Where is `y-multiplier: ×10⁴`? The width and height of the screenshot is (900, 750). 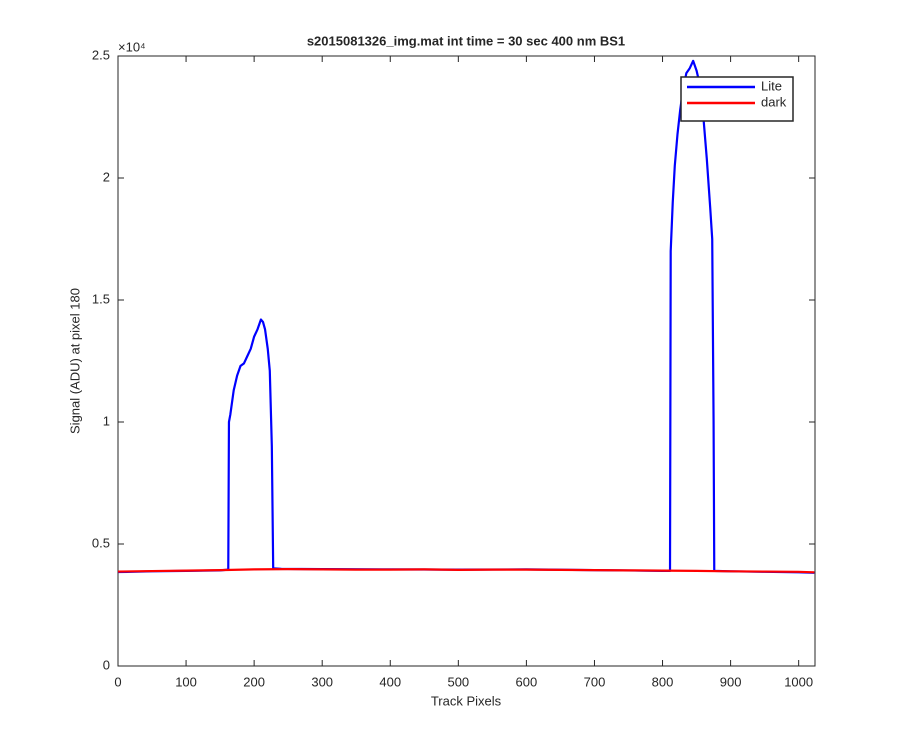 y-multiplier: ×10⁴ is located at coordinates (132, 46).